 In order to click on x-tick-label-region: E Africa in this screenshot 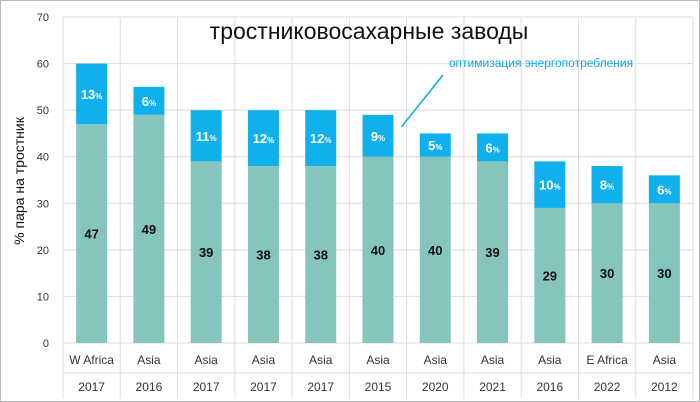, I will do `click(607, 360)`.